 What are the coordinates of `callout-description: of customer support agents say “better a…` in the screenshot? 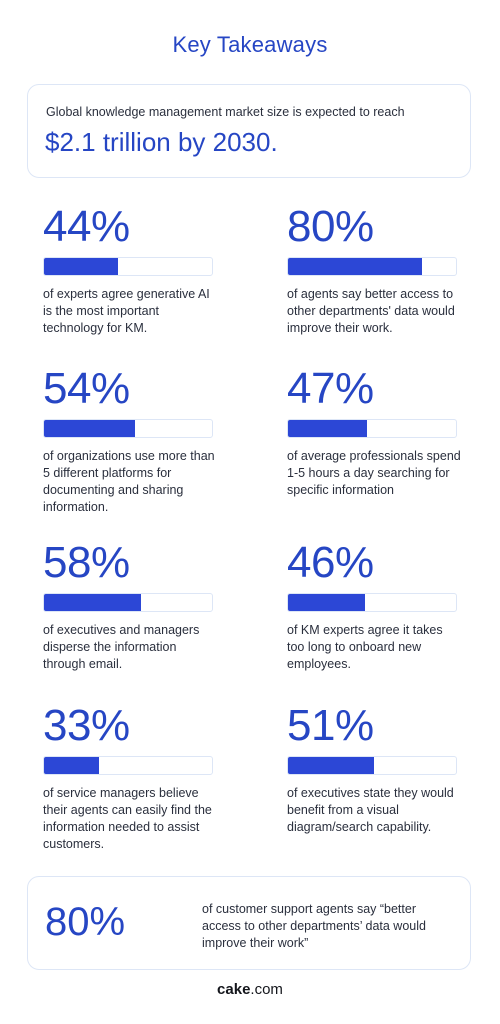 It's located at (314, 926).